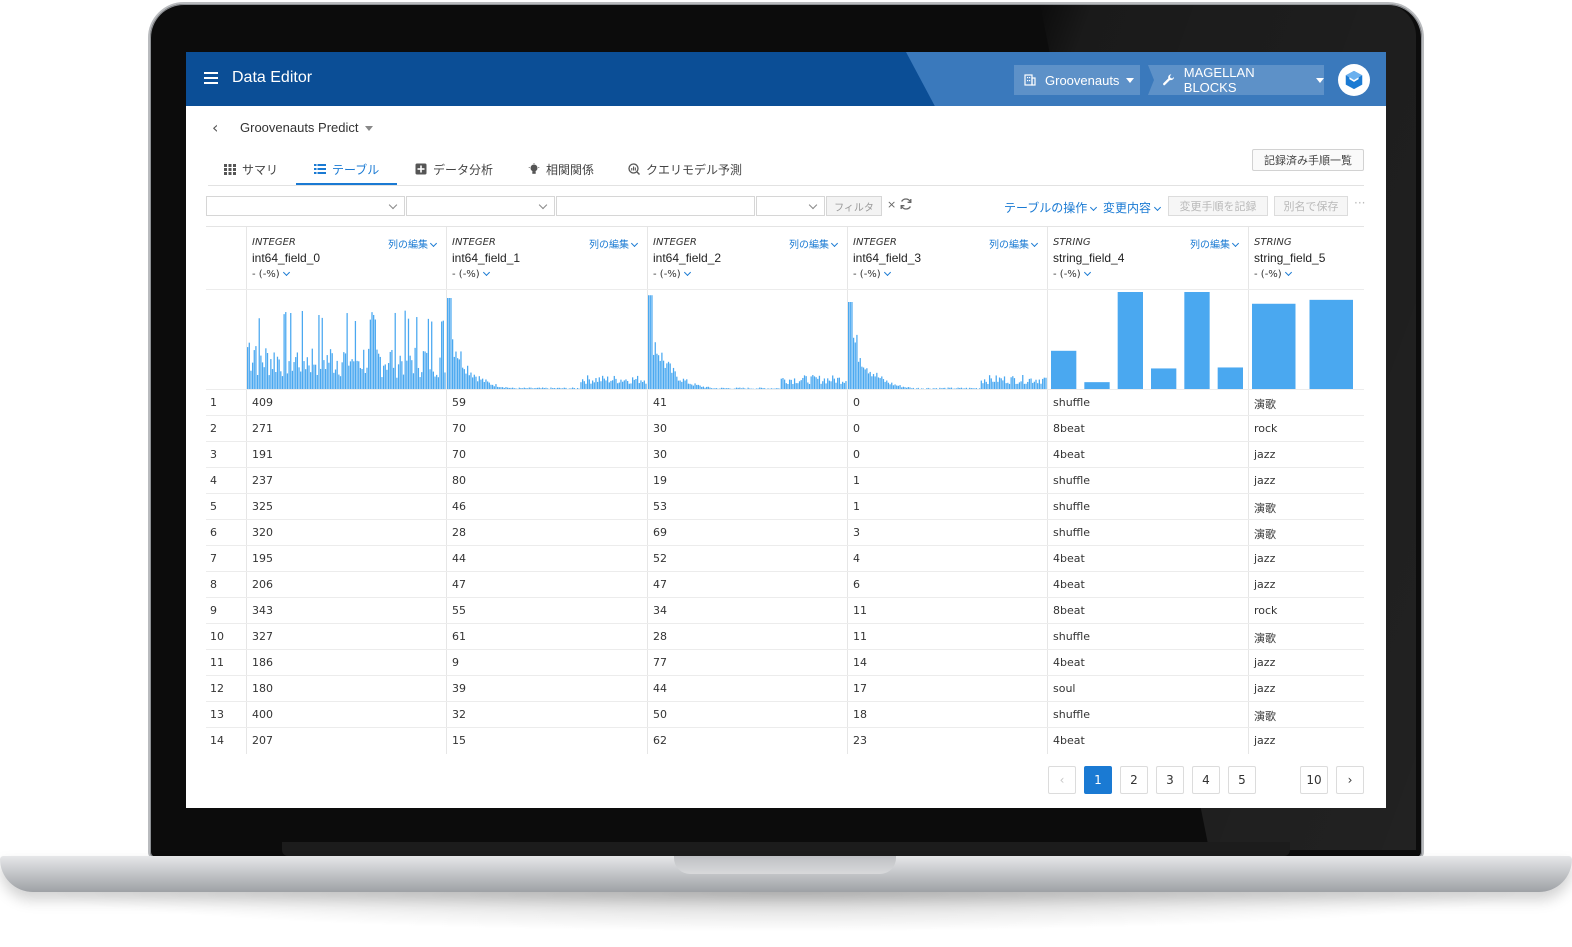  I want to click on table-row: 4 237 80 19 1 shuffle jazz, so click(785, 480).